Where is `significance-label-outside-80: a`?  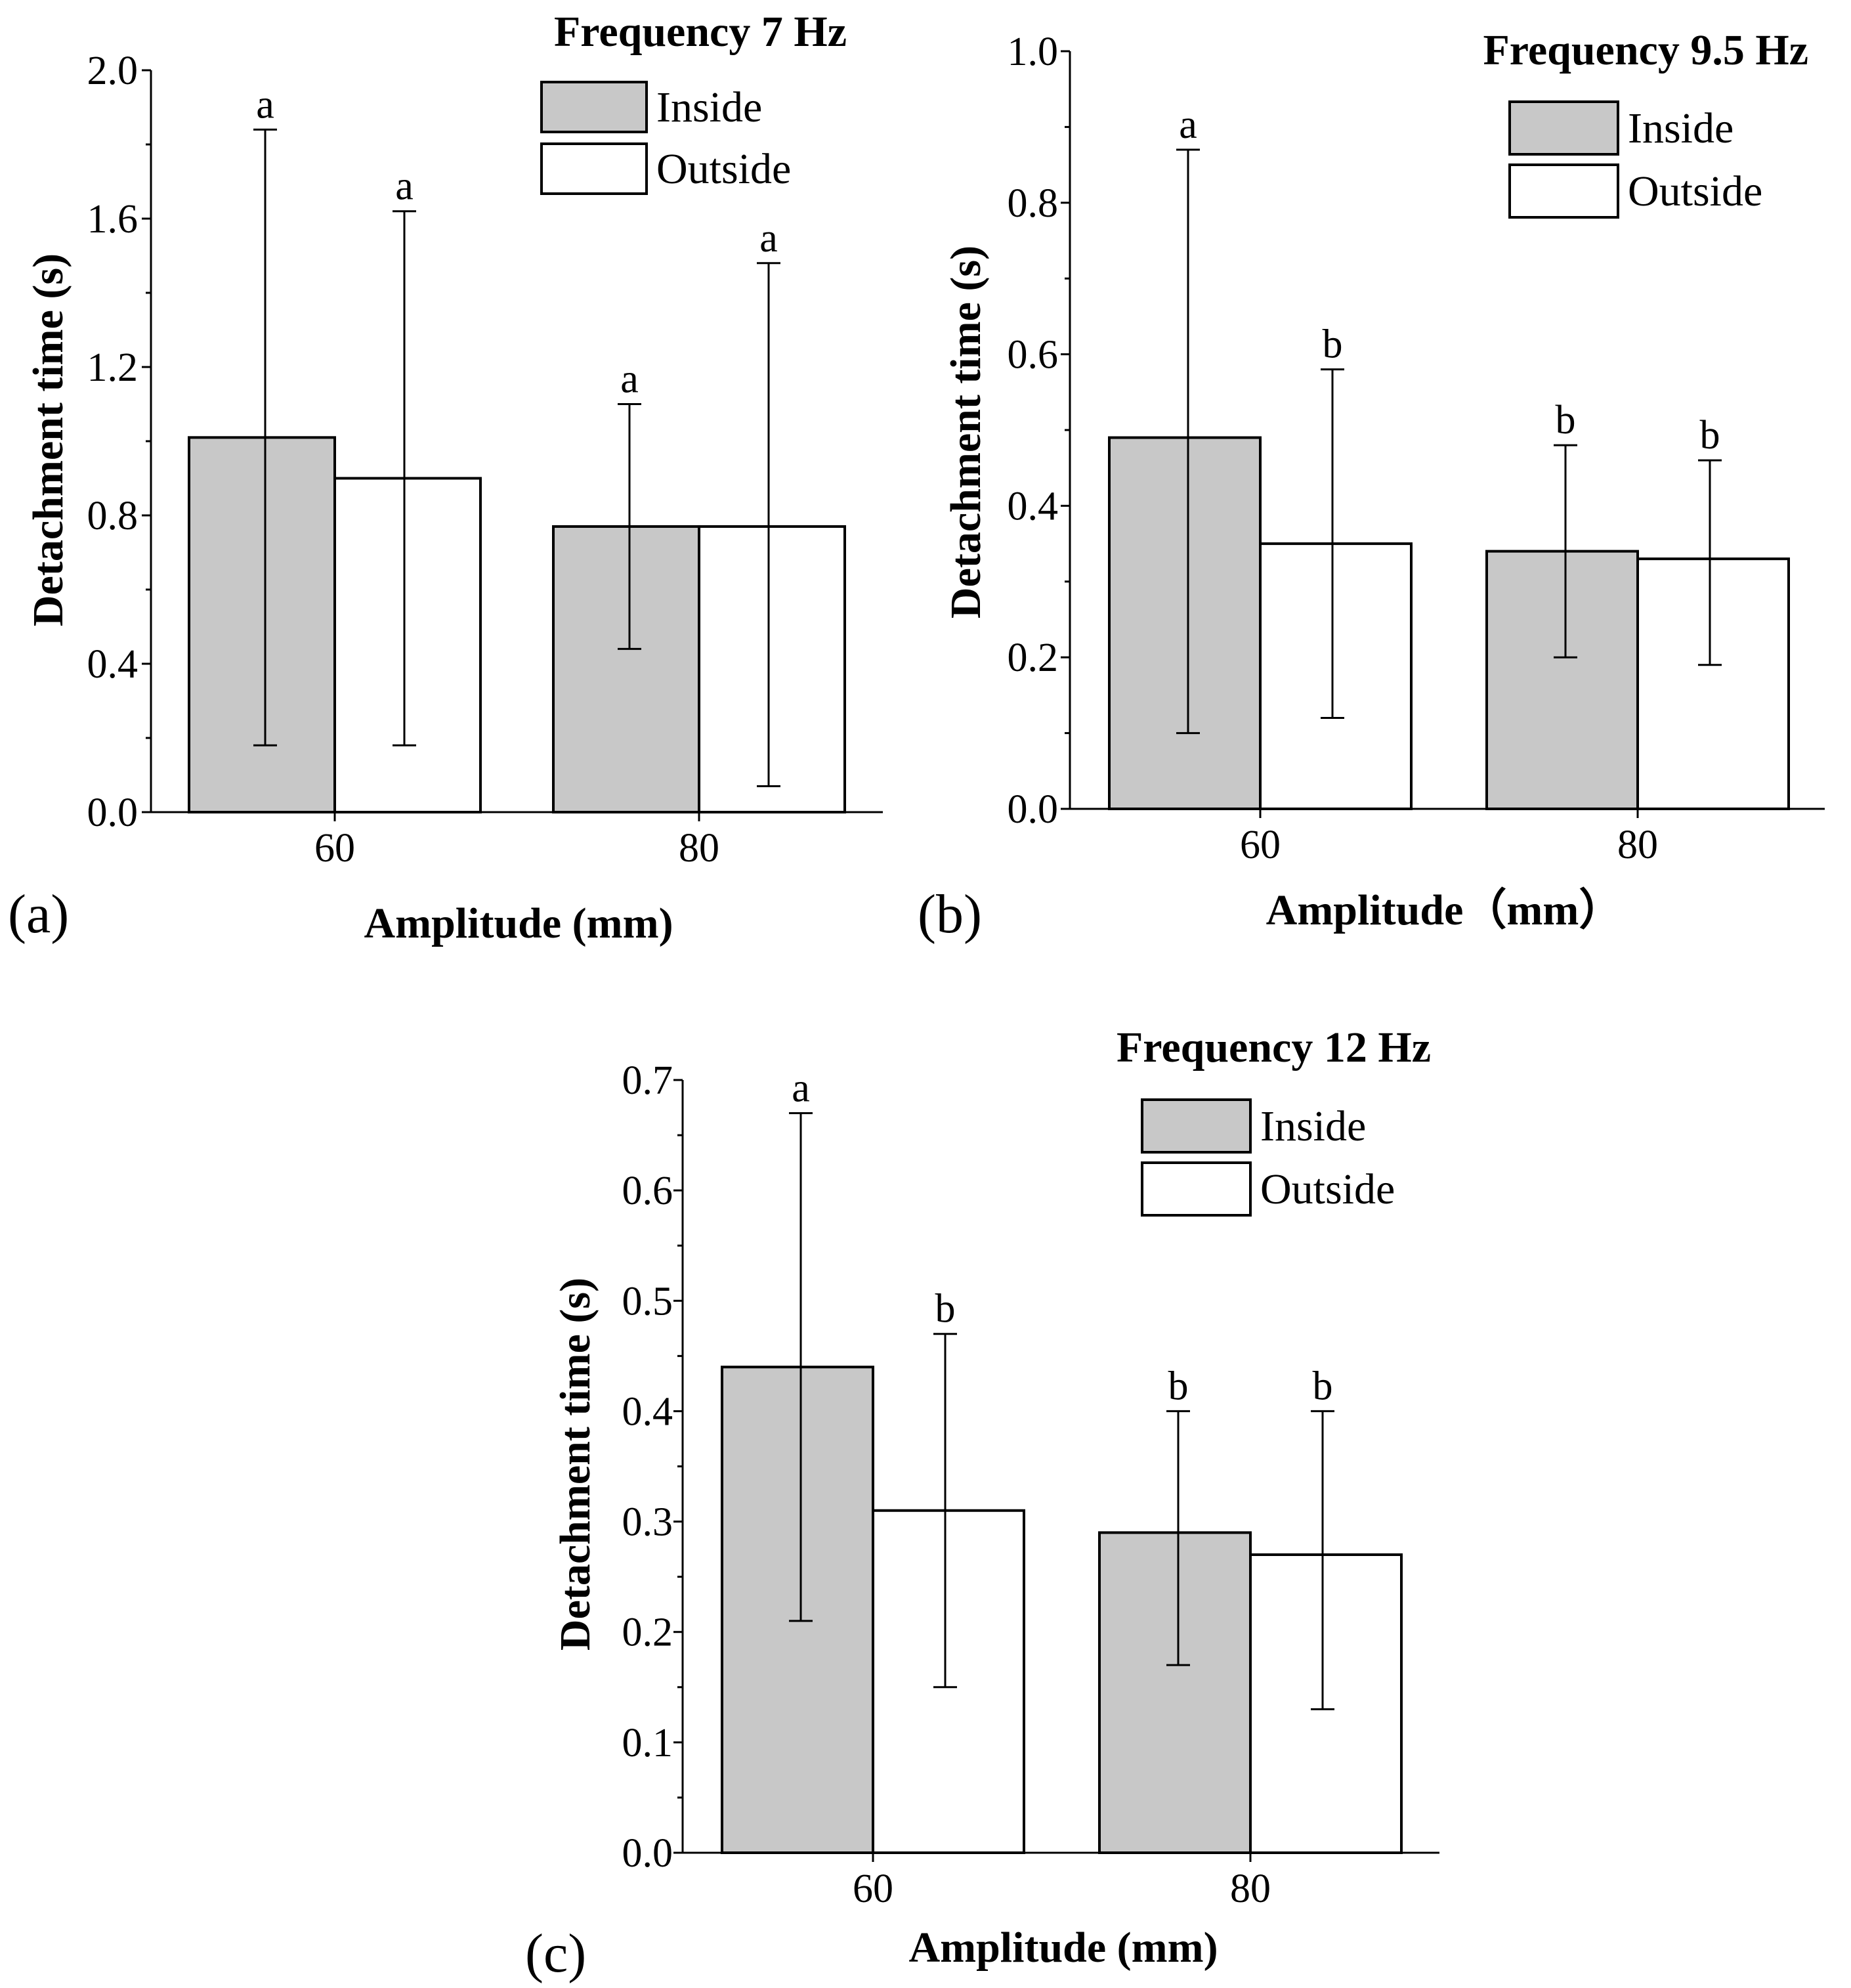
significance-label-outside-80: a is located at coordinates (768, 239).